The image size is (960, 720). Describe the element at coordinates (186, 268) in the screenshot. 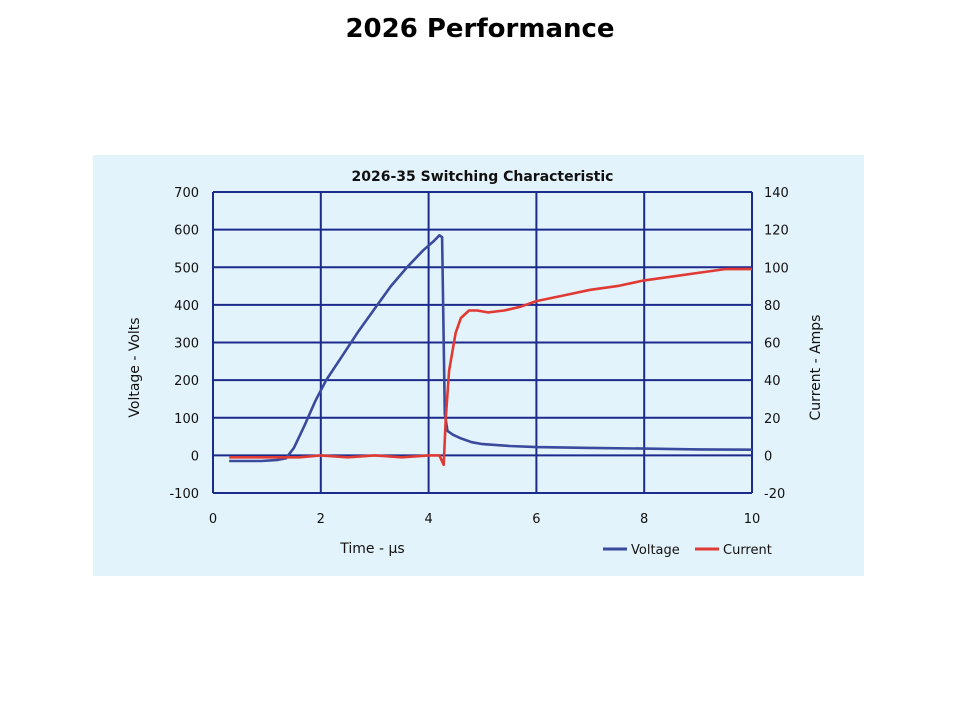

I see `y-left-tick-label: 500` at that location.